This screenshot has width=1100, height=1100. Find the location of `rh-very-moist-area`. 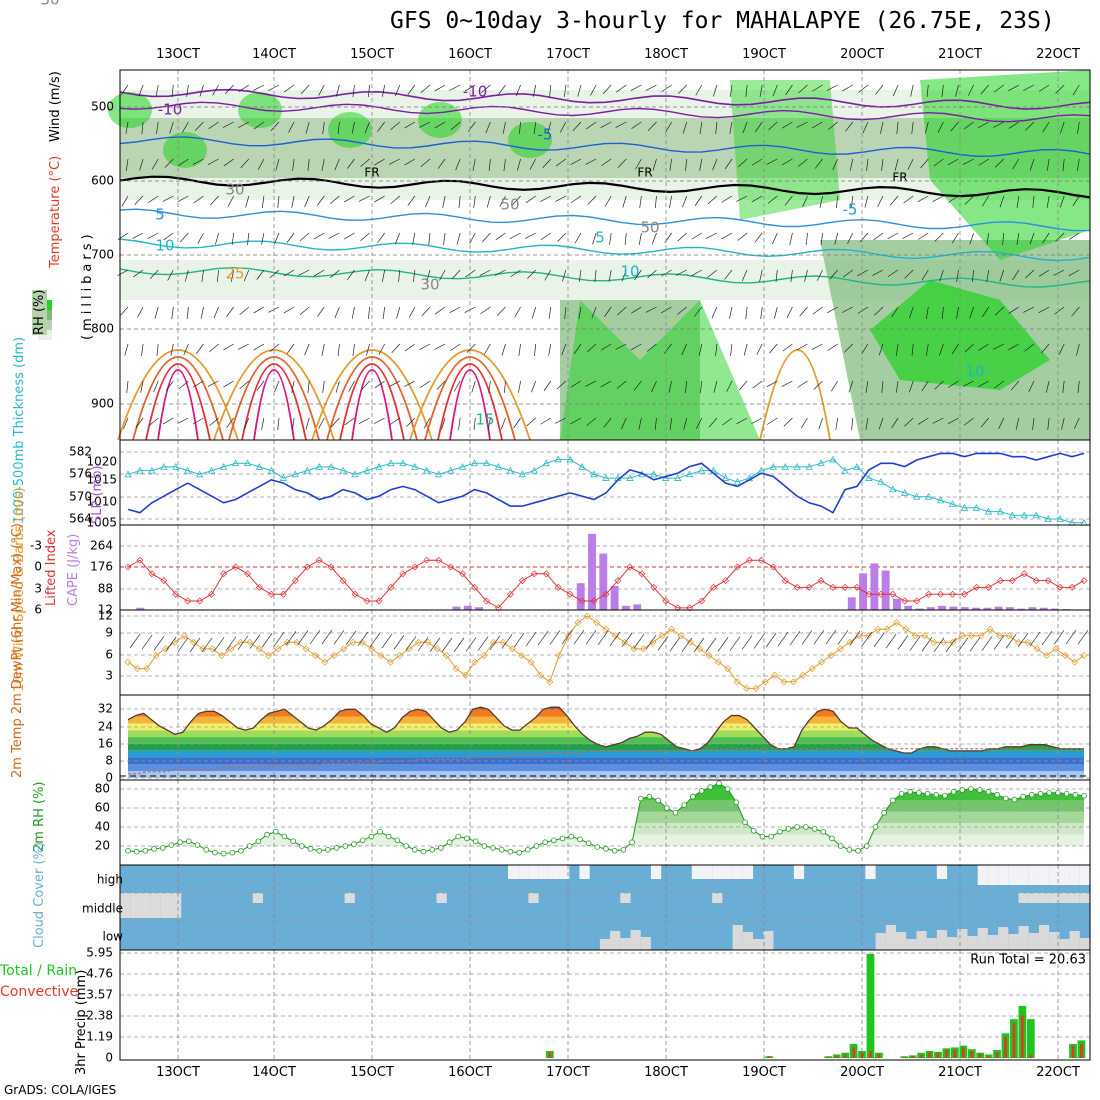

rh-very-moist-area is located at coordinates (960, 335).